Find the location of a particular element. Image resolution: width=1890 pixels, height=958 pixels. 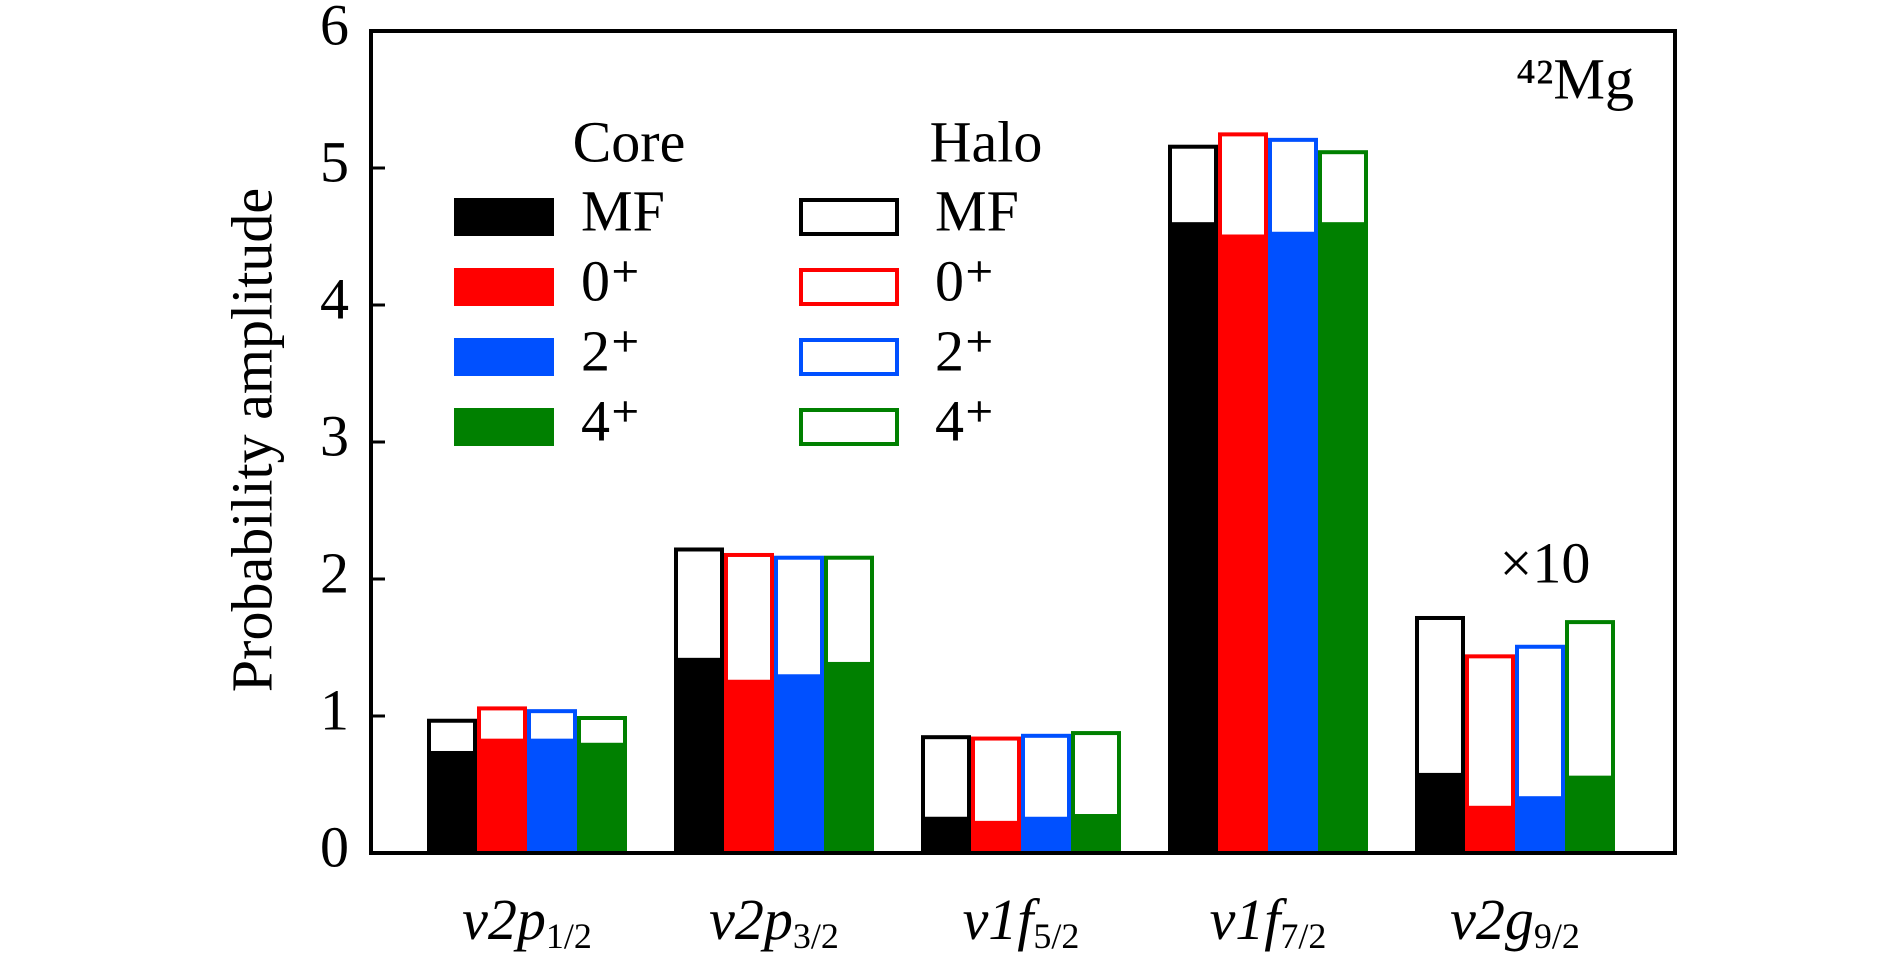

x-tick-label: v2g9/2 is located at coordinates (1515, 921).